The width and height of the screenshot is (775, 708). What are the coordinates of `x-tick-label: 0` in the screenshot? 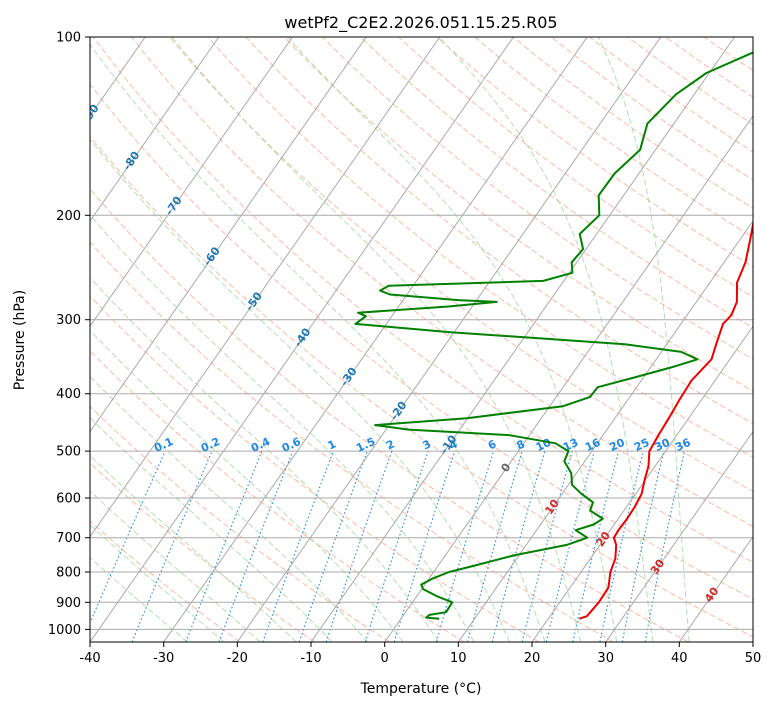 It's located at (385, 658).